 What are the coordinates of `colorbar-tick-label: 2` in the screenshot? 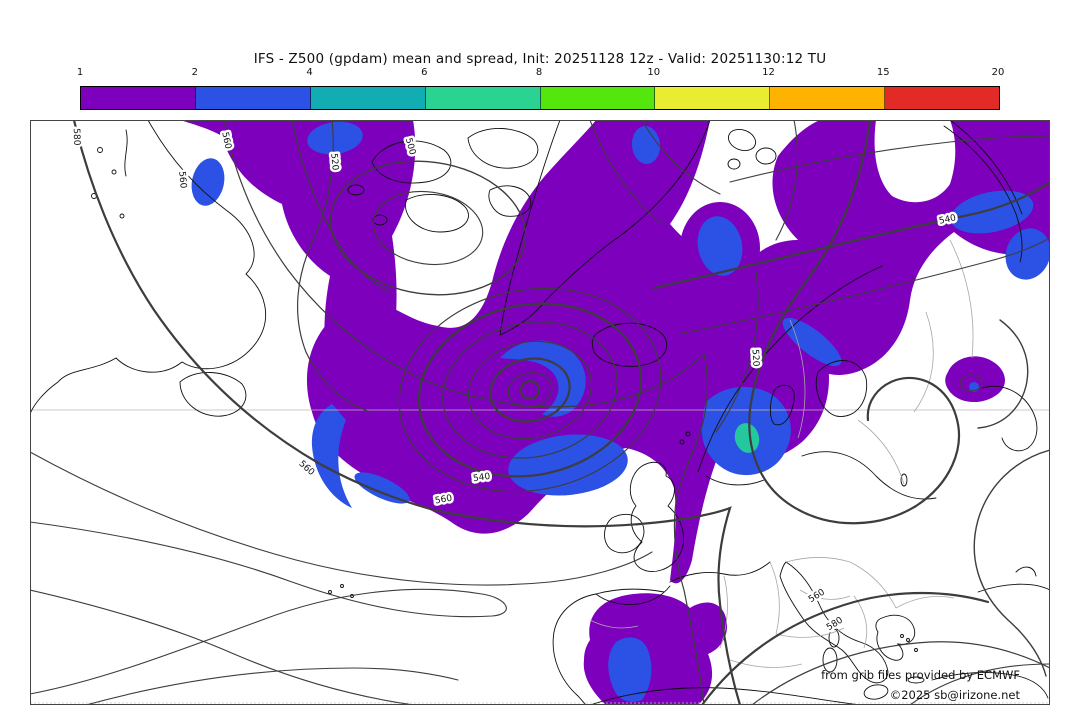 It's located at (194, 72).